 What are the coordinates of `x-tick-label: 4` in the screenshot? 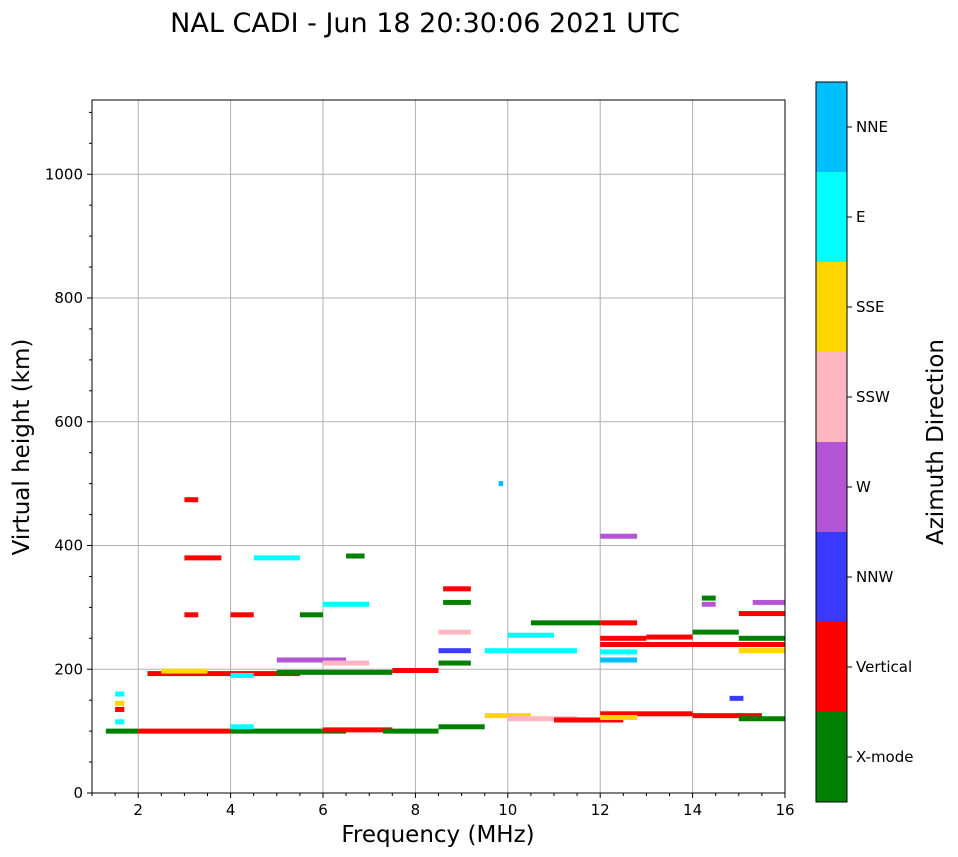 It's located at (231, 810).